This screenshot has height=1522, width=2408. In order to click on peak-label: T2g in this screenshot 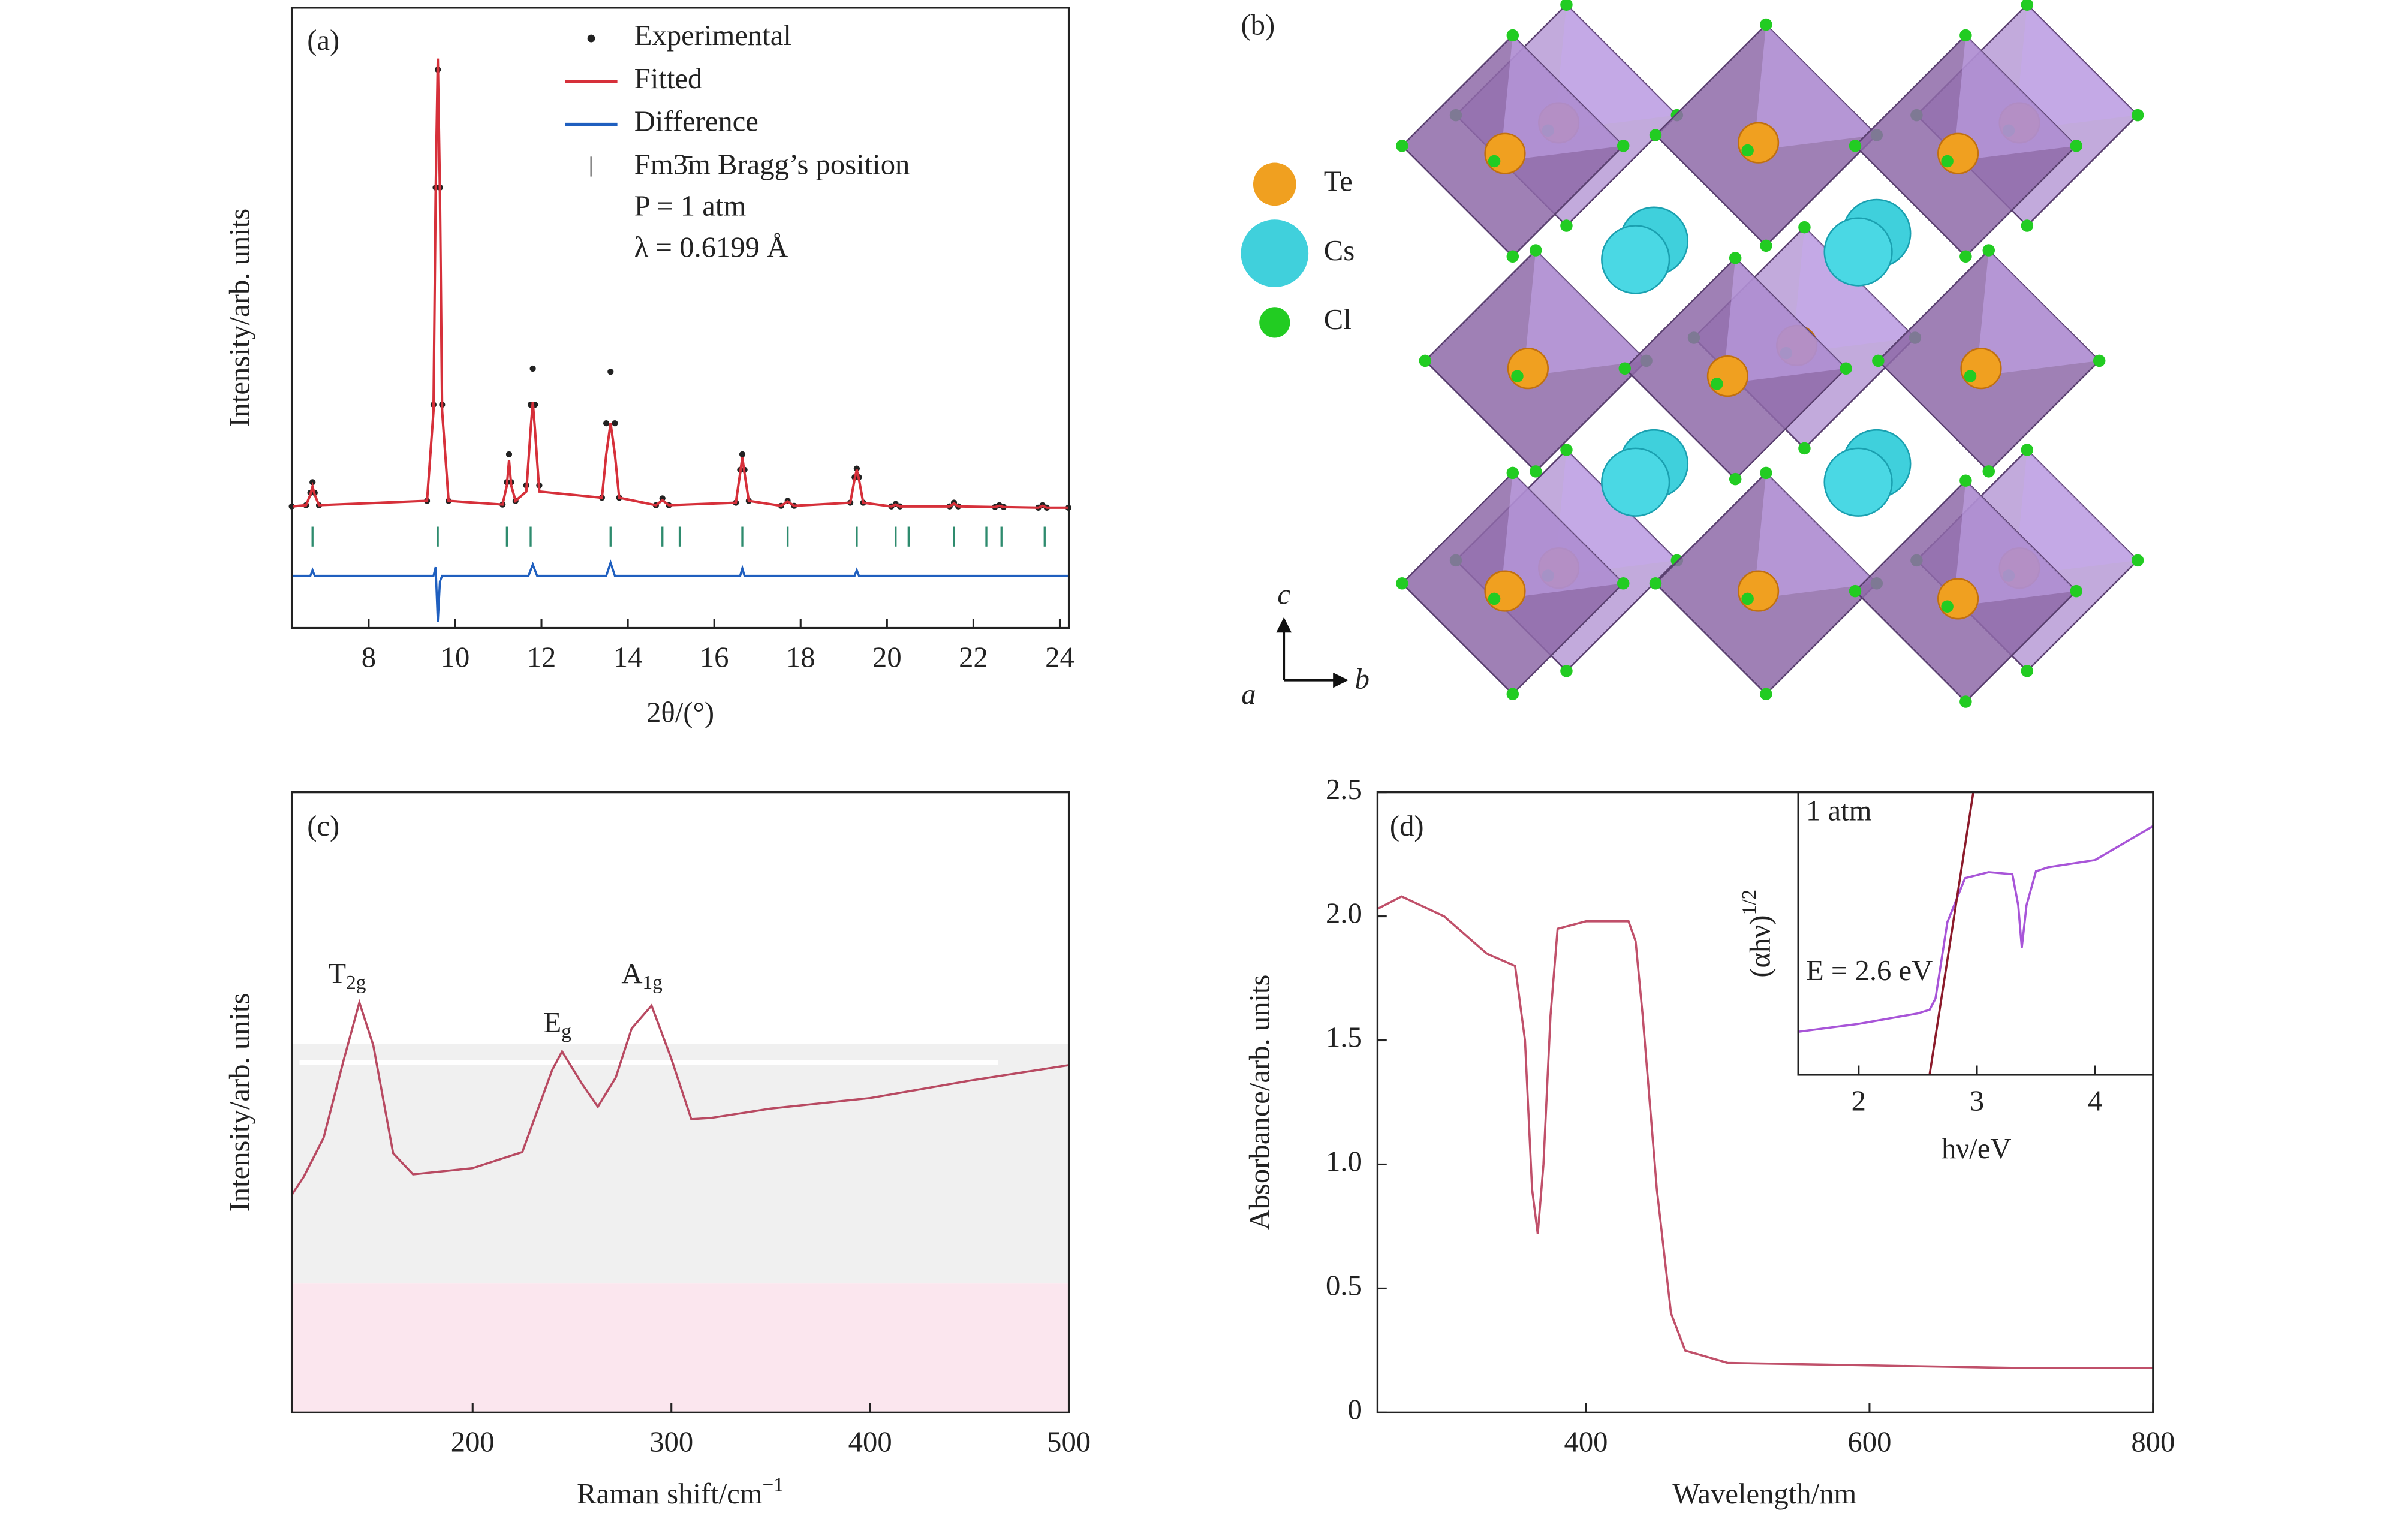, I will do `click(347, 975)`.